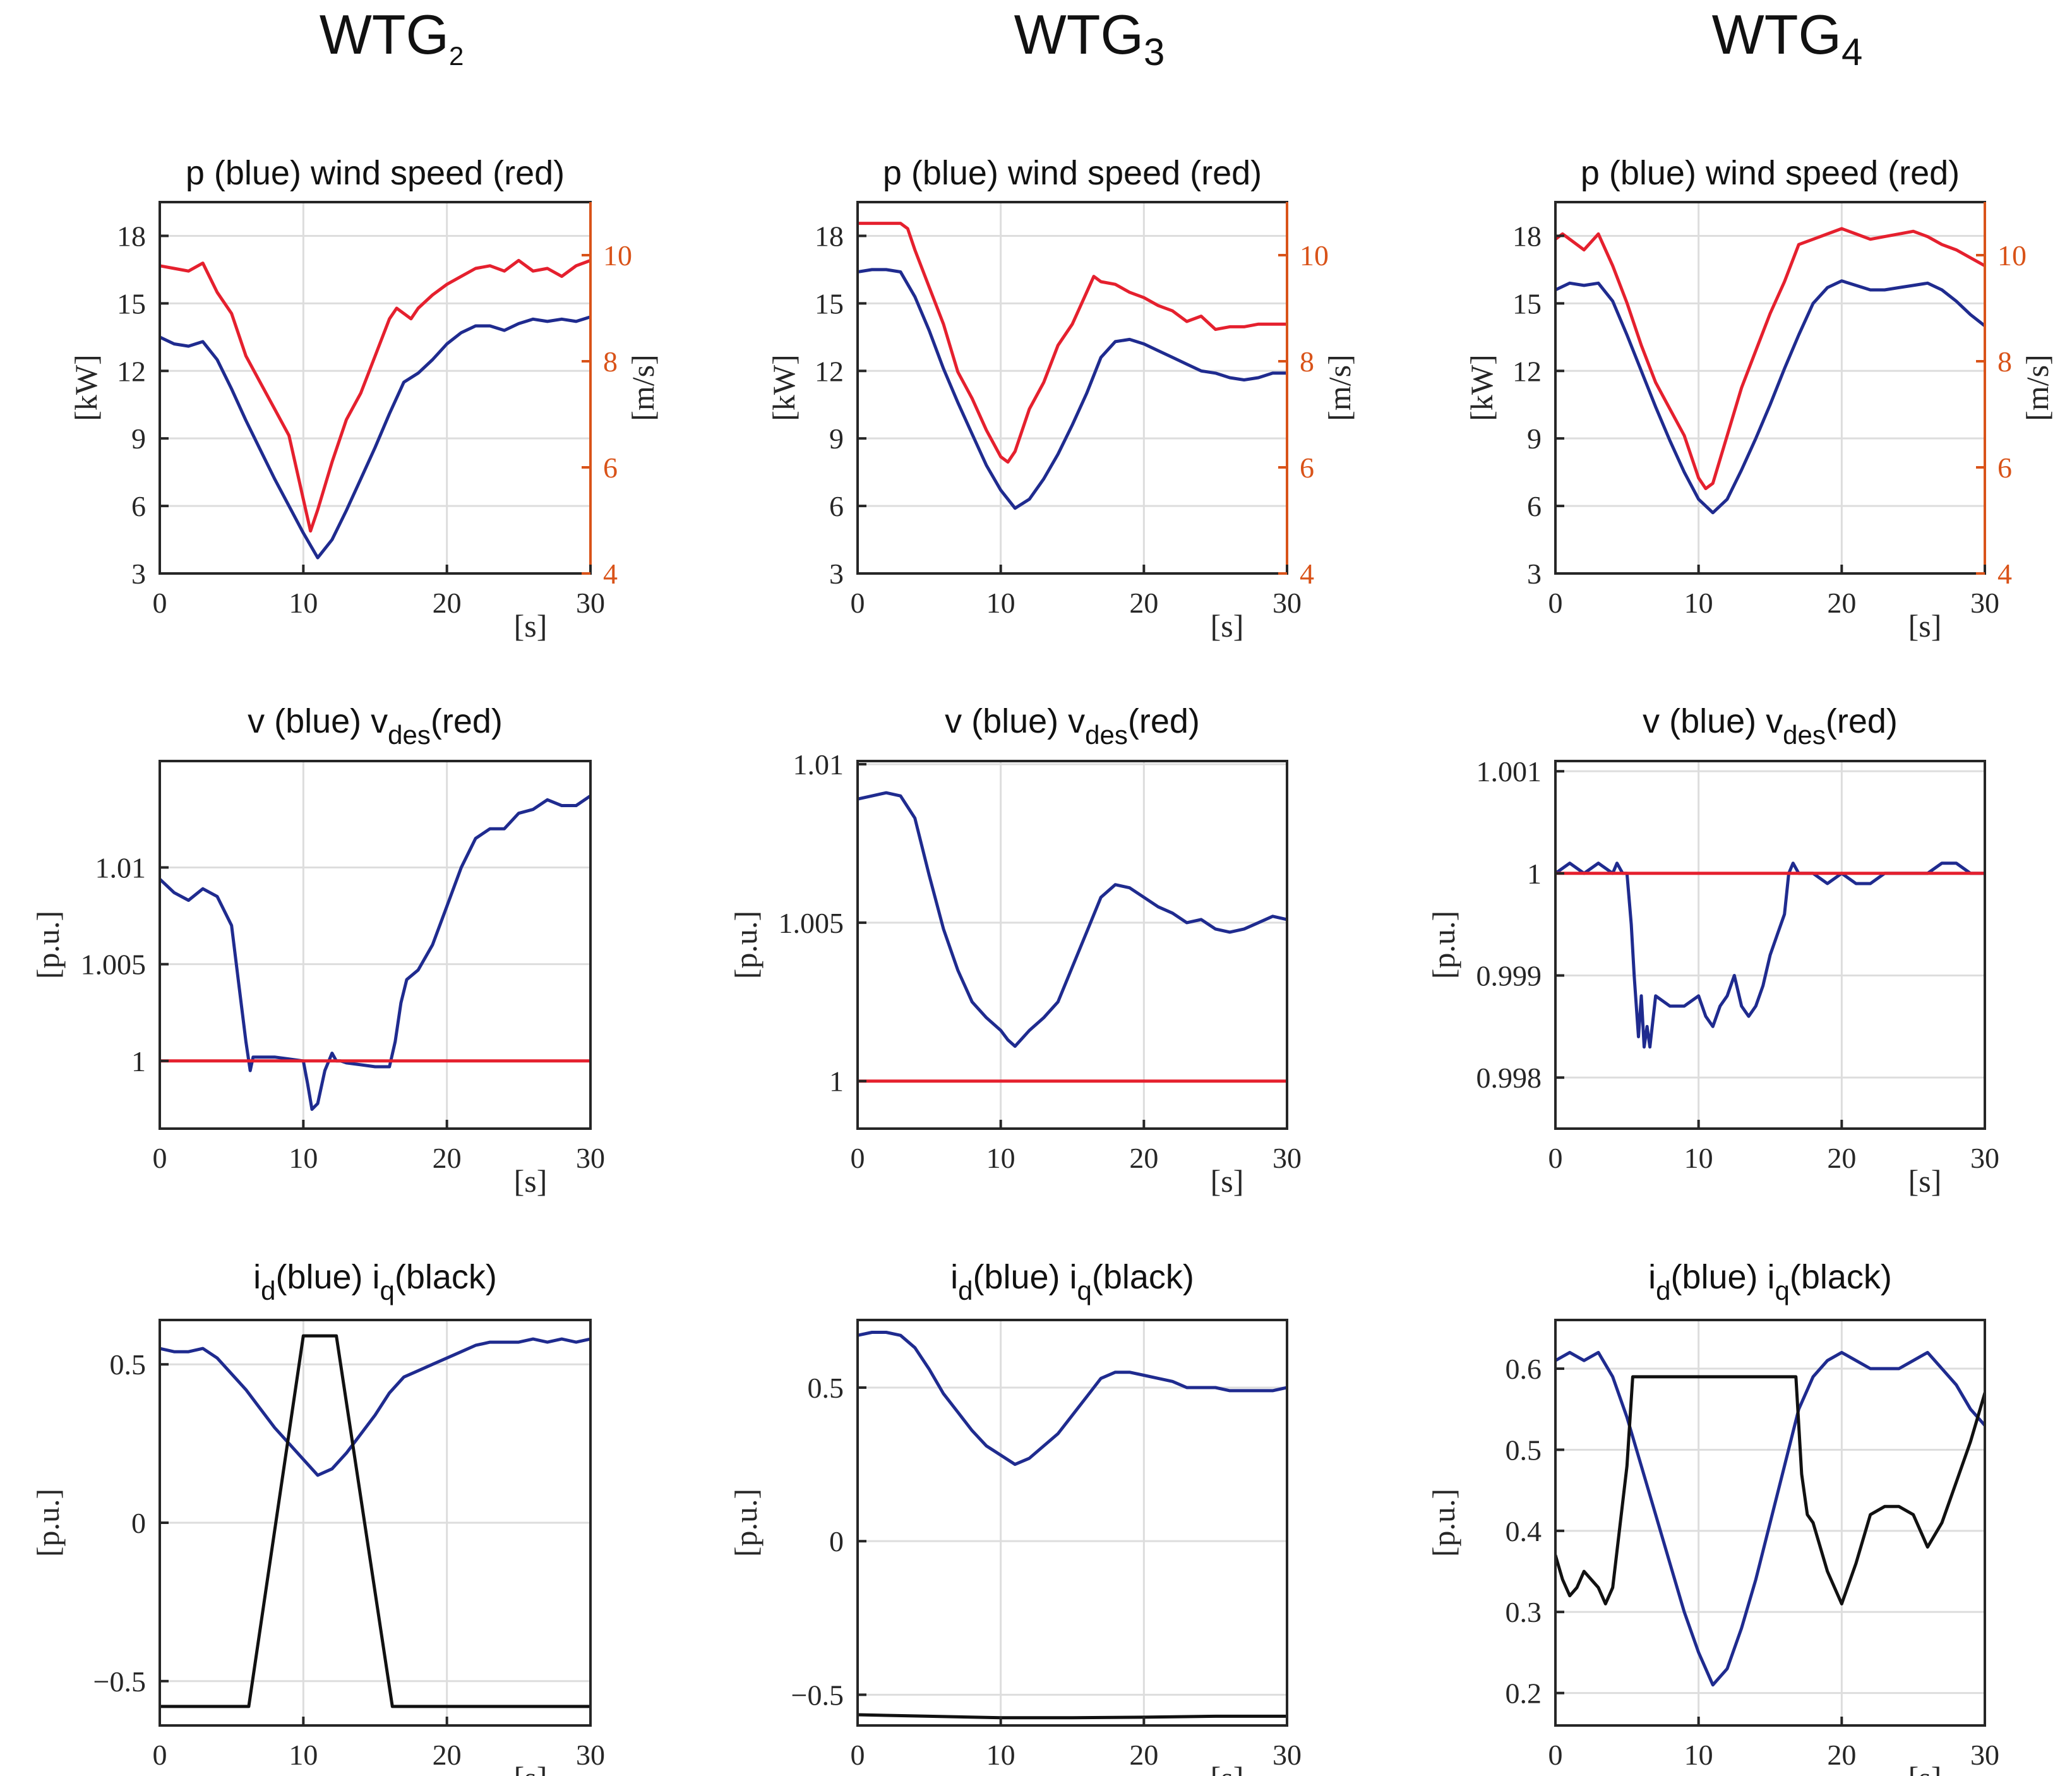 The width and height of the screenshot is (2072, 1776). What do you see at coordinates (1534, 439) in the screenshot?
I see `y-tick-label: 9` at bounding box center [1534, 439].